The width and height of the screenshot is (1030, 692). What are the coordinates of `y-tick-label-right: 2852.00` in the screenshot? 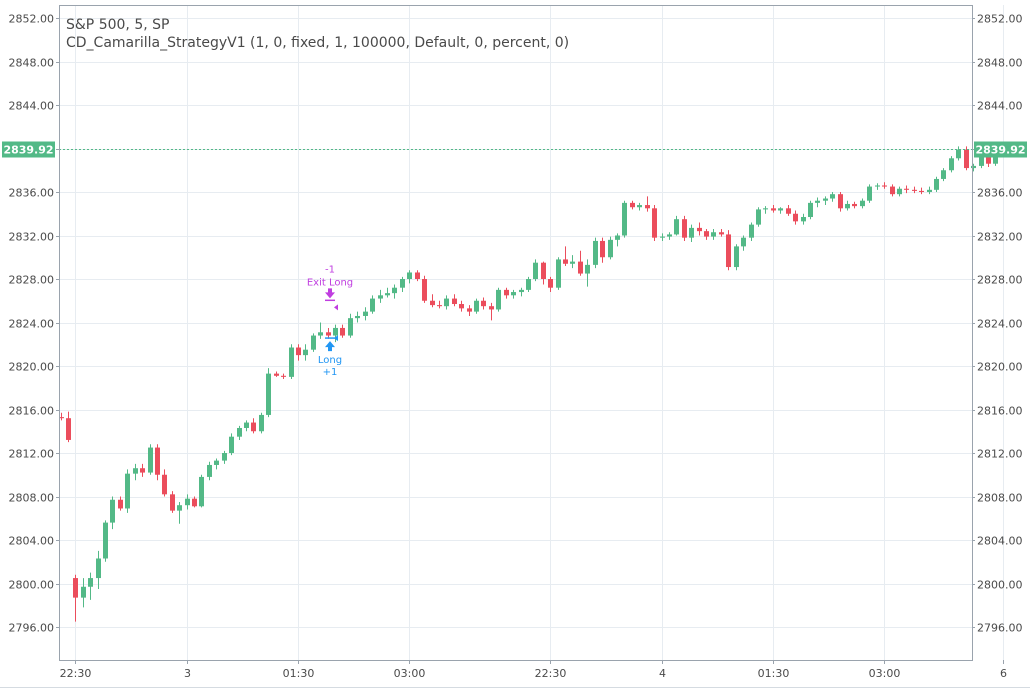 It's located at (1000, 19).